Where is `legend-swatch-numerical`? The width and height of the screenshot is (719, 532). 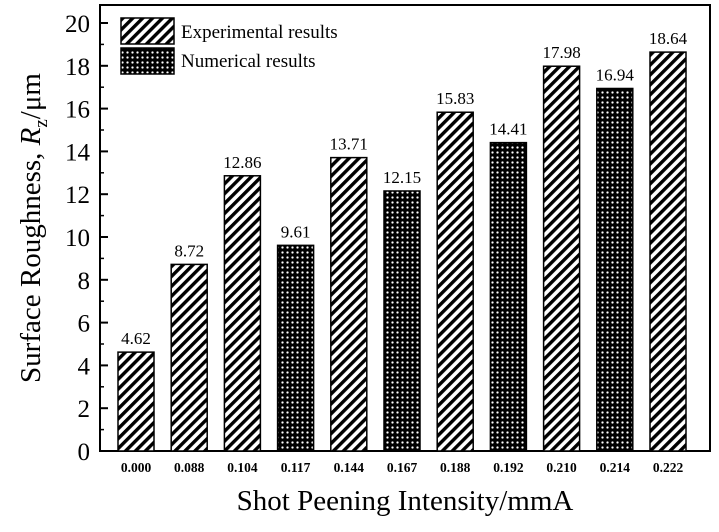 legend-swatch-numerical is located at coordinates (147, 61).